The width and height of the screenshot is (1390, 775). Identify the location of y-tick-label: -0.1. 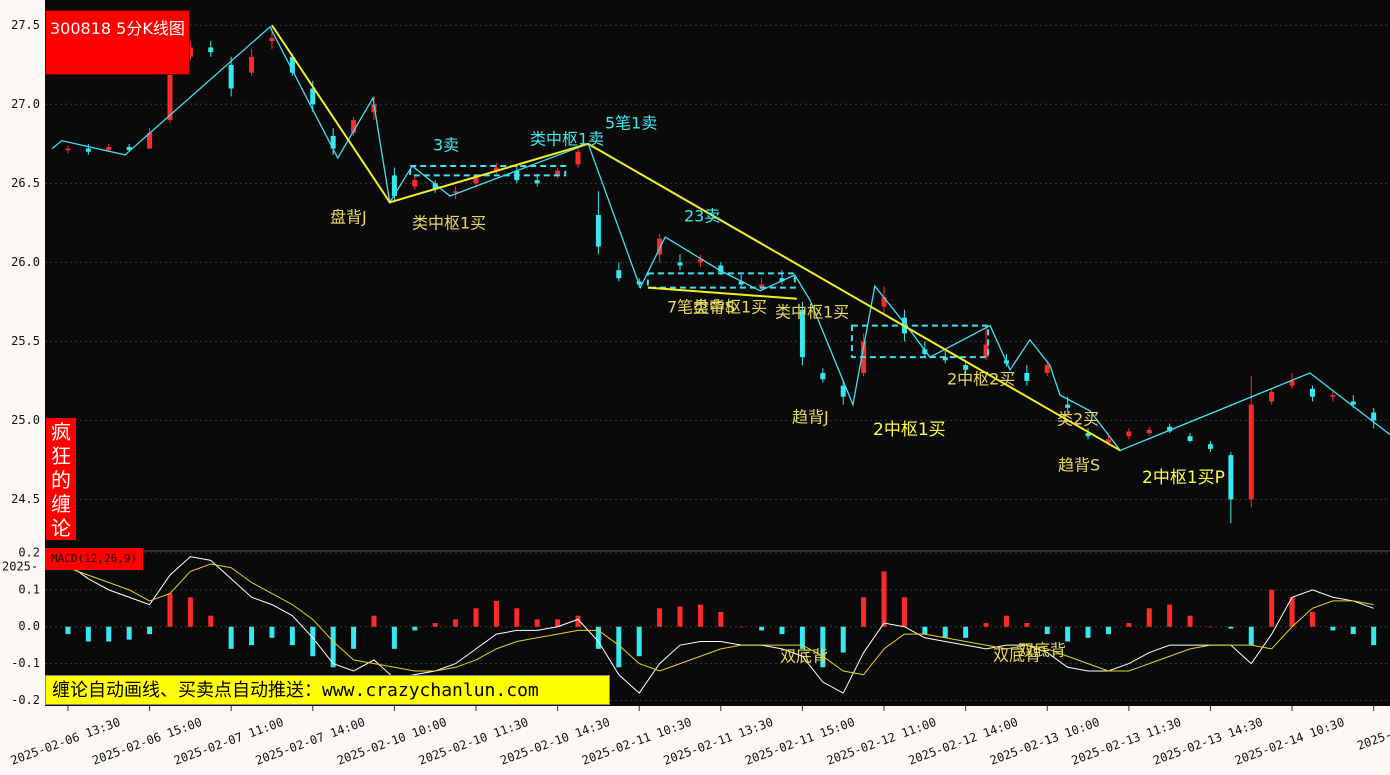
(25, 663).